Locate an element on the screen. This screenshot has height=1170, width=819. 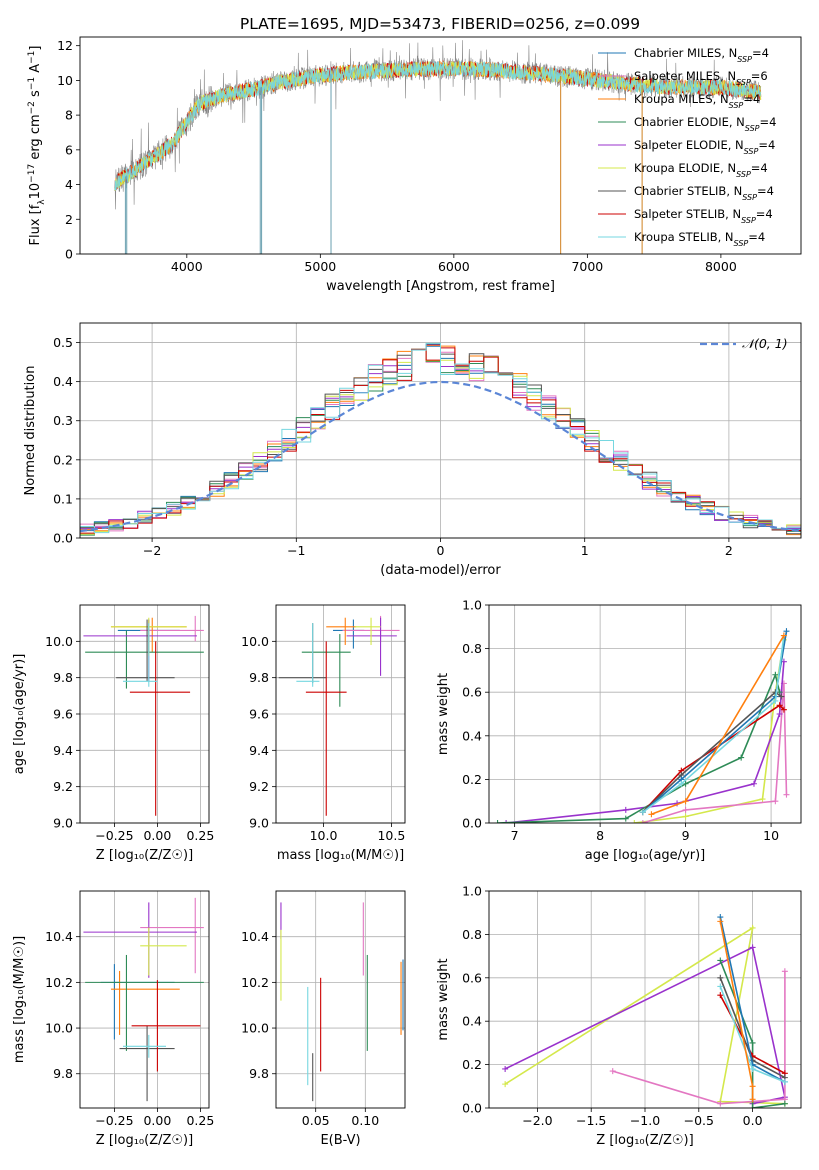
x-tick-label: 6000 is located at coordinates (454, 266).